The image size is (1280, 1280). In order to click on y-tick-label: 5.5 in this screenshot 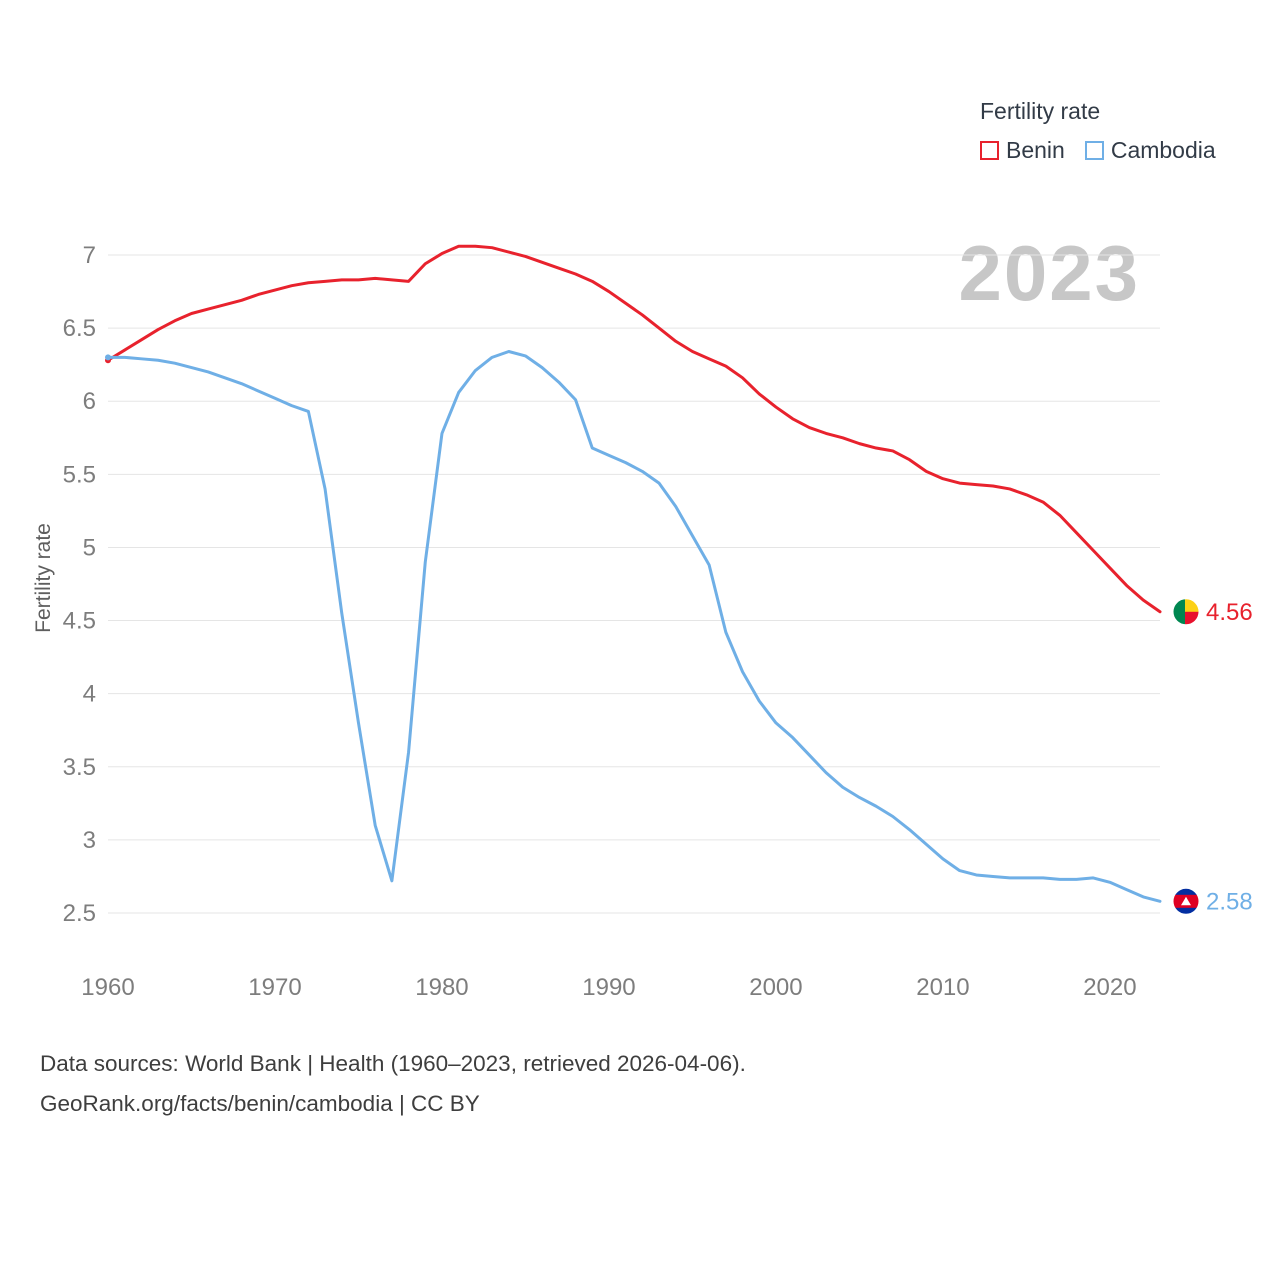, I will do `click(79, 474)`.